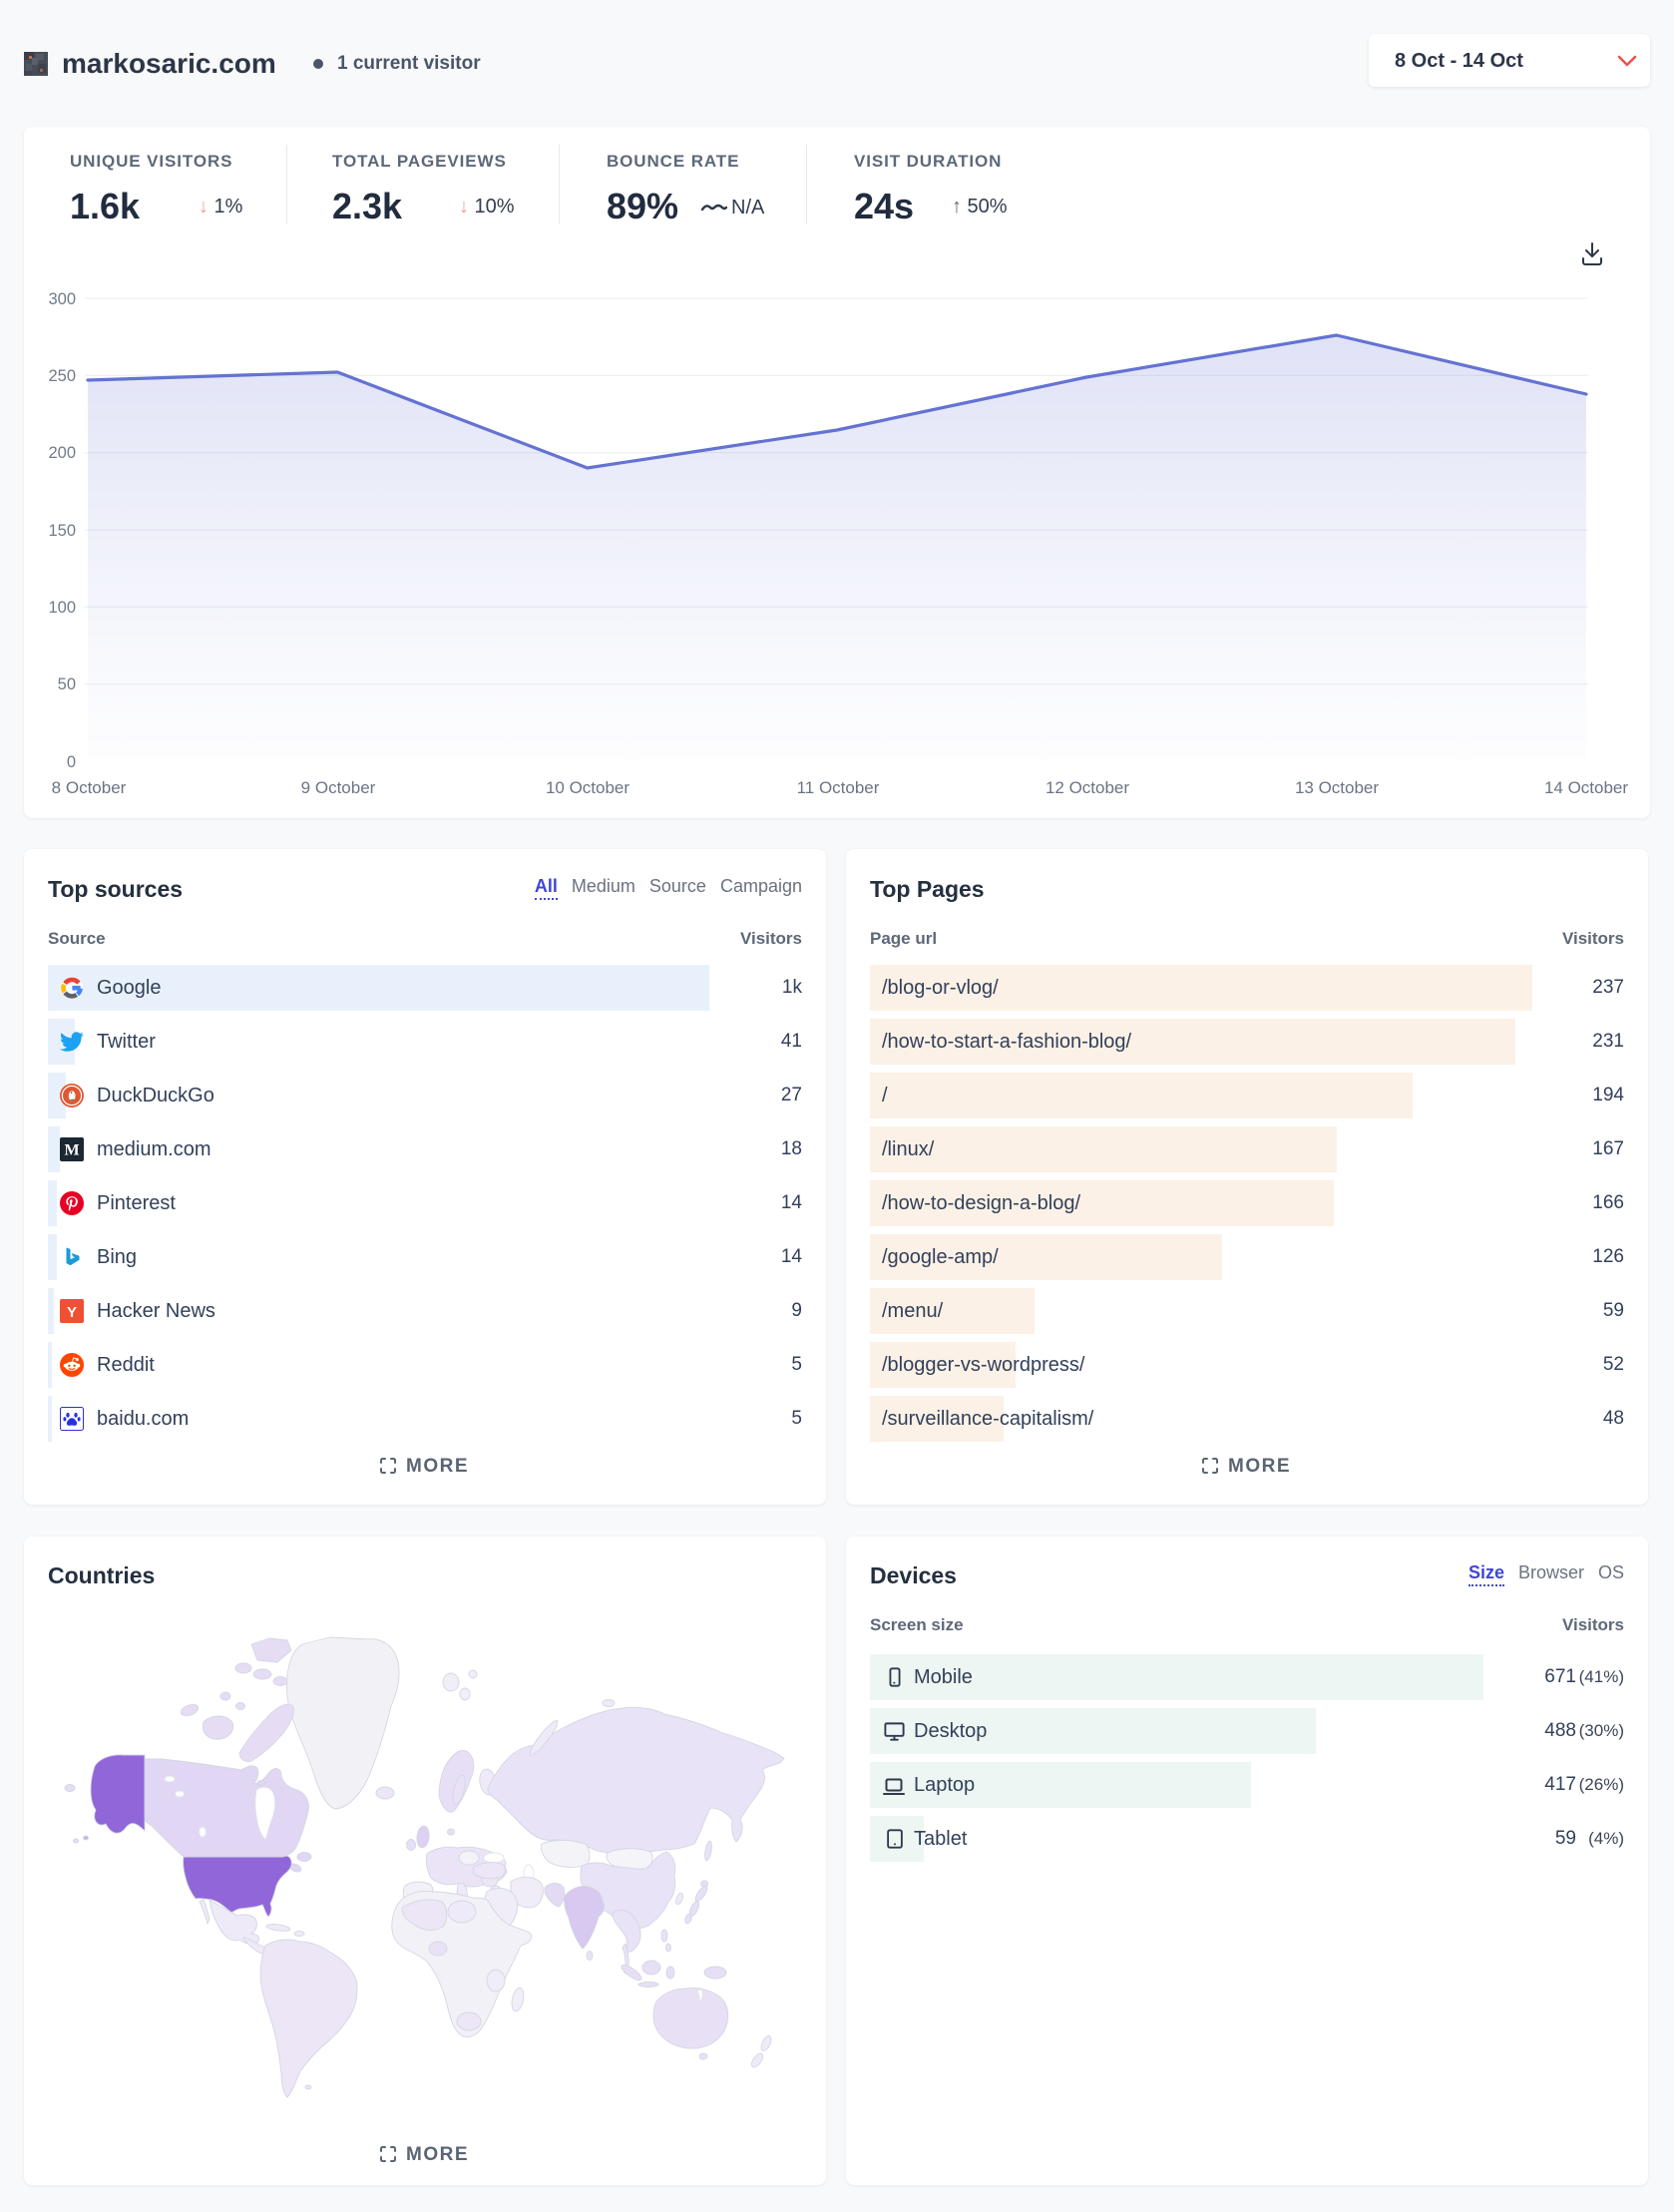 Image resolution: width=1674 pixels, height=2212 pixels. What do you see at coordinates (62, 531) in the screenshot?
I see `svg-text: 150` at bounding box center [62, 531].